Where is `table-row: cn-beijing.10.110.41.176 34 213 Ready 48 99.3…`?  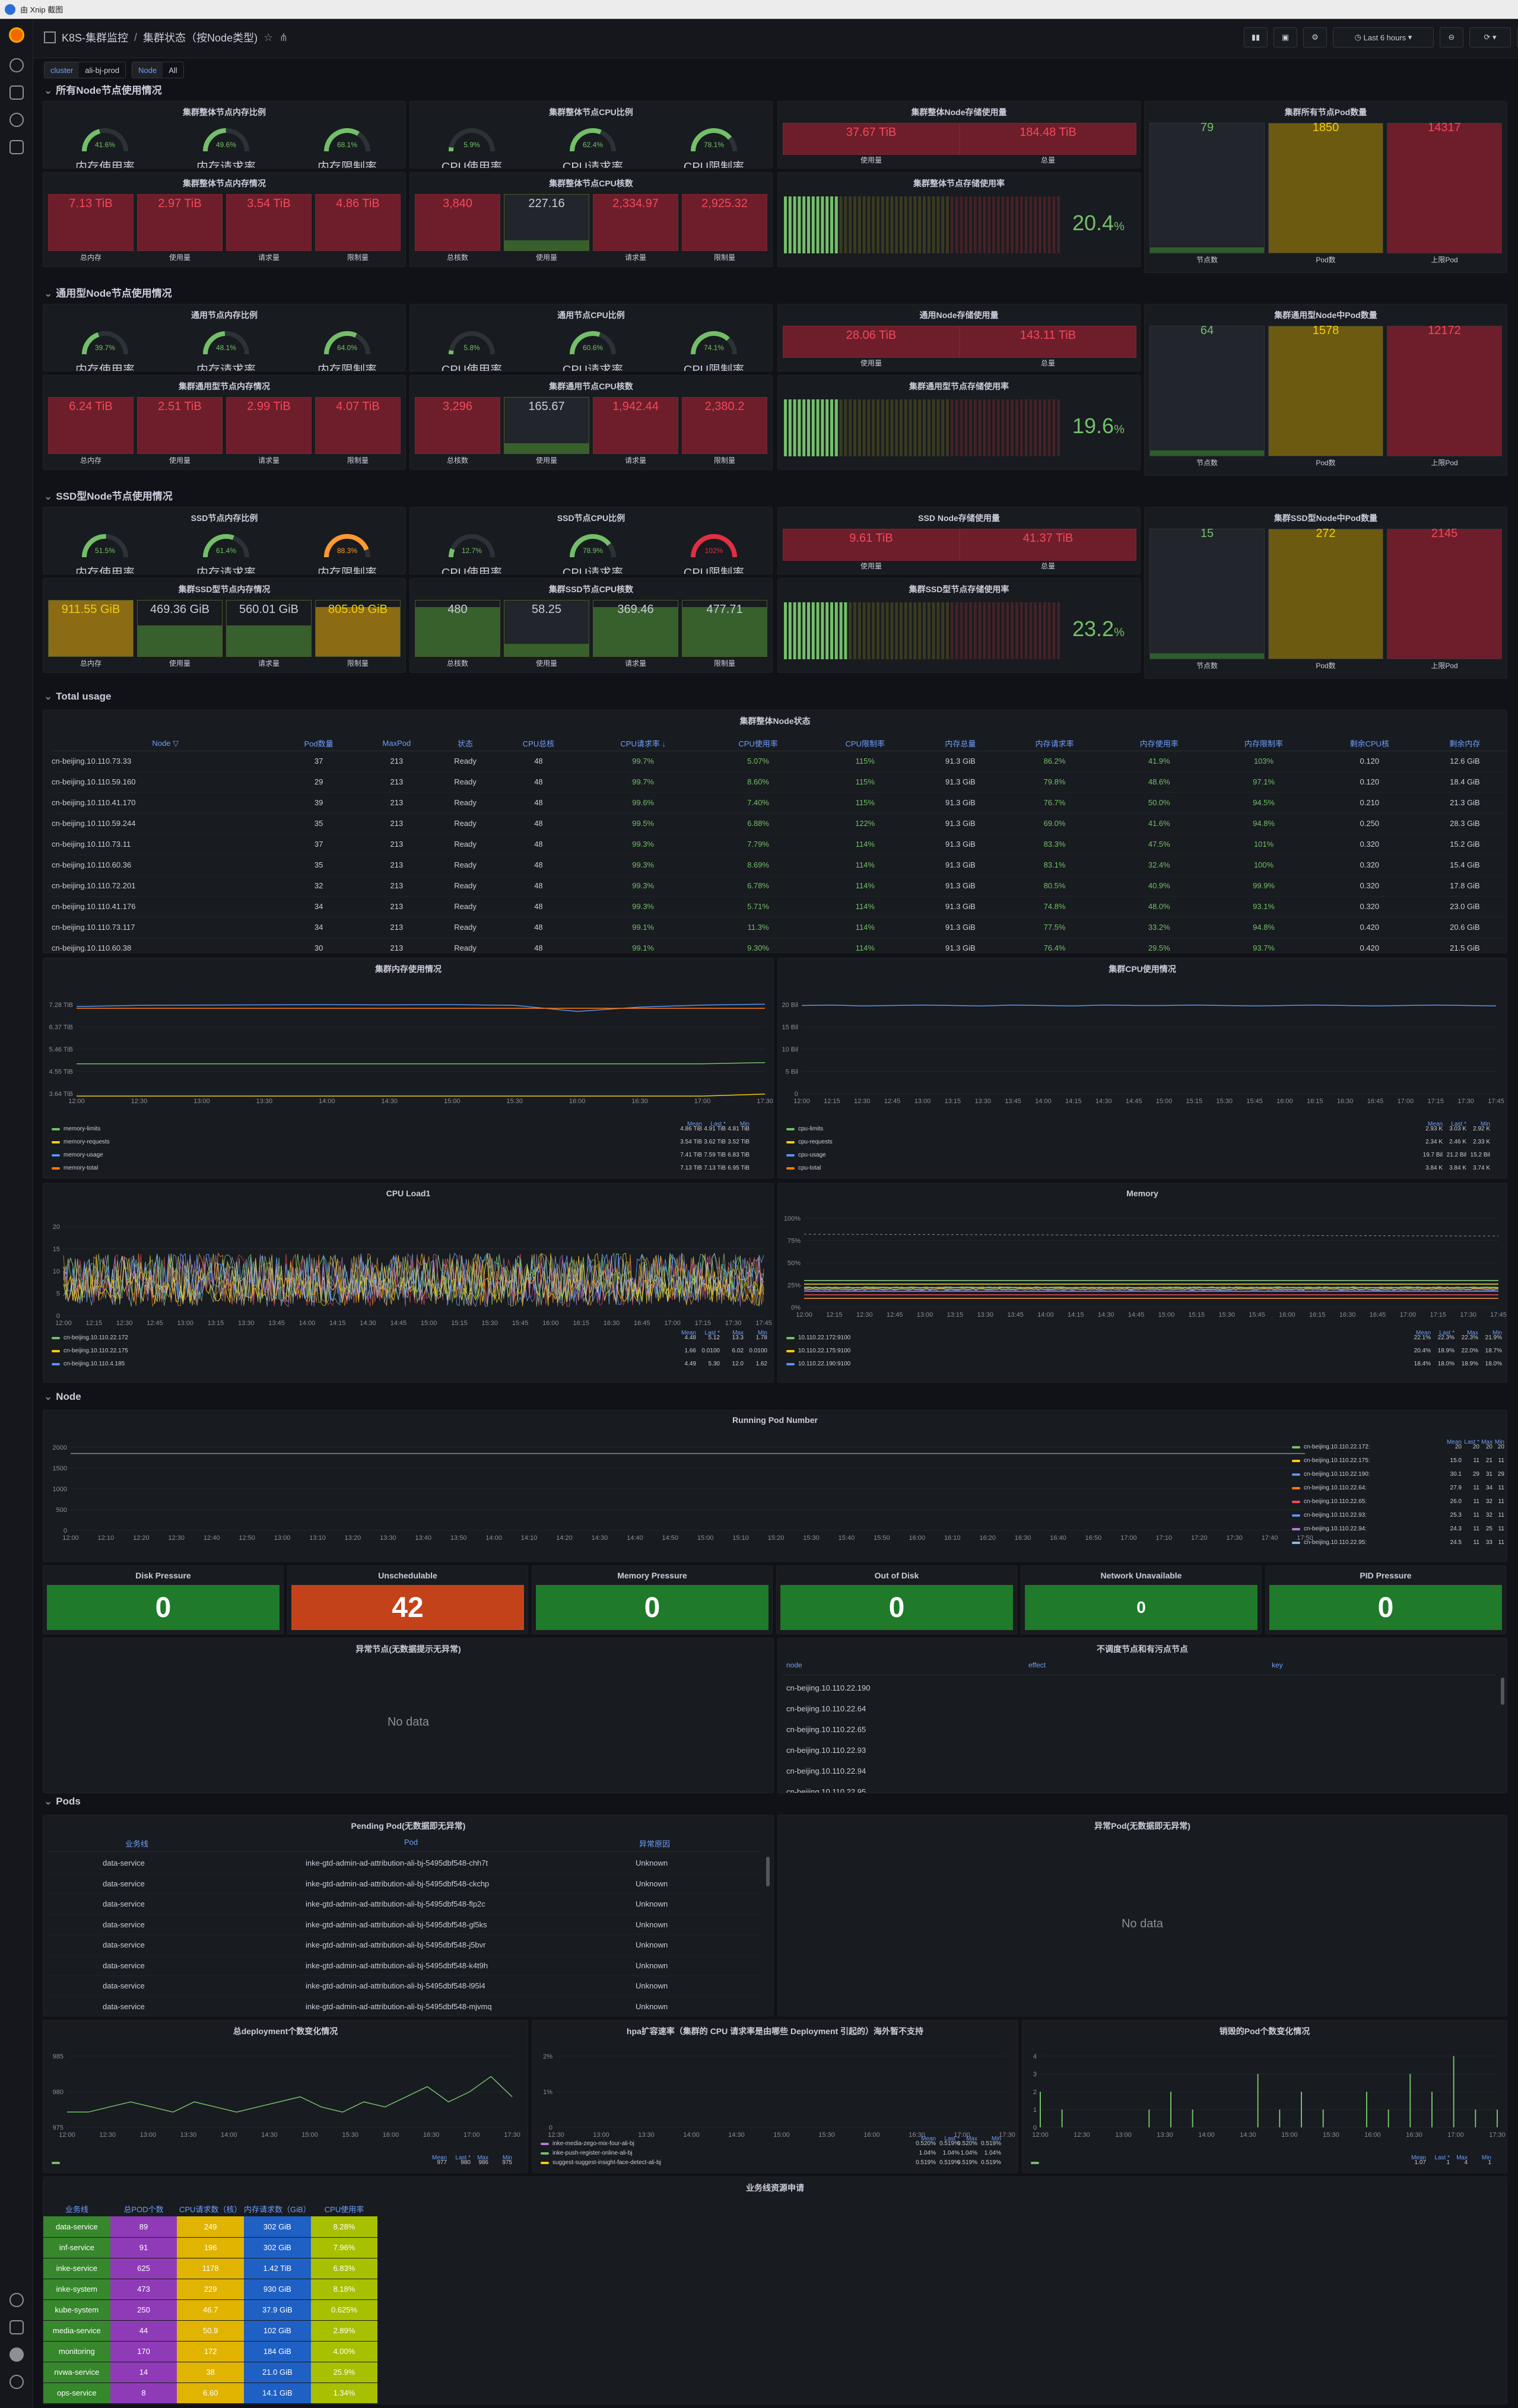 table-row: cn-beijing.10.110.41.176 34 213 Ready 48 99.3… is located at coordinates (779, 906).